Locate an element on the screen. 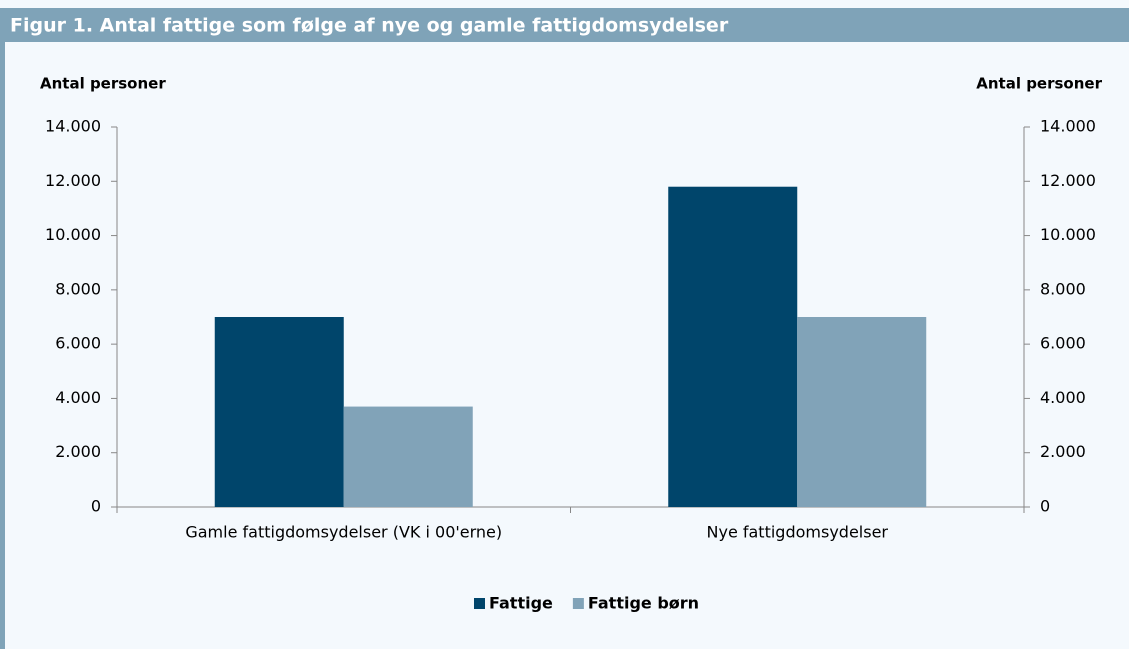 The width and height of the screenshot is (1129, 649). x-tick-label: Nye fattigdomsydelser is located at coordinates (798, 532).